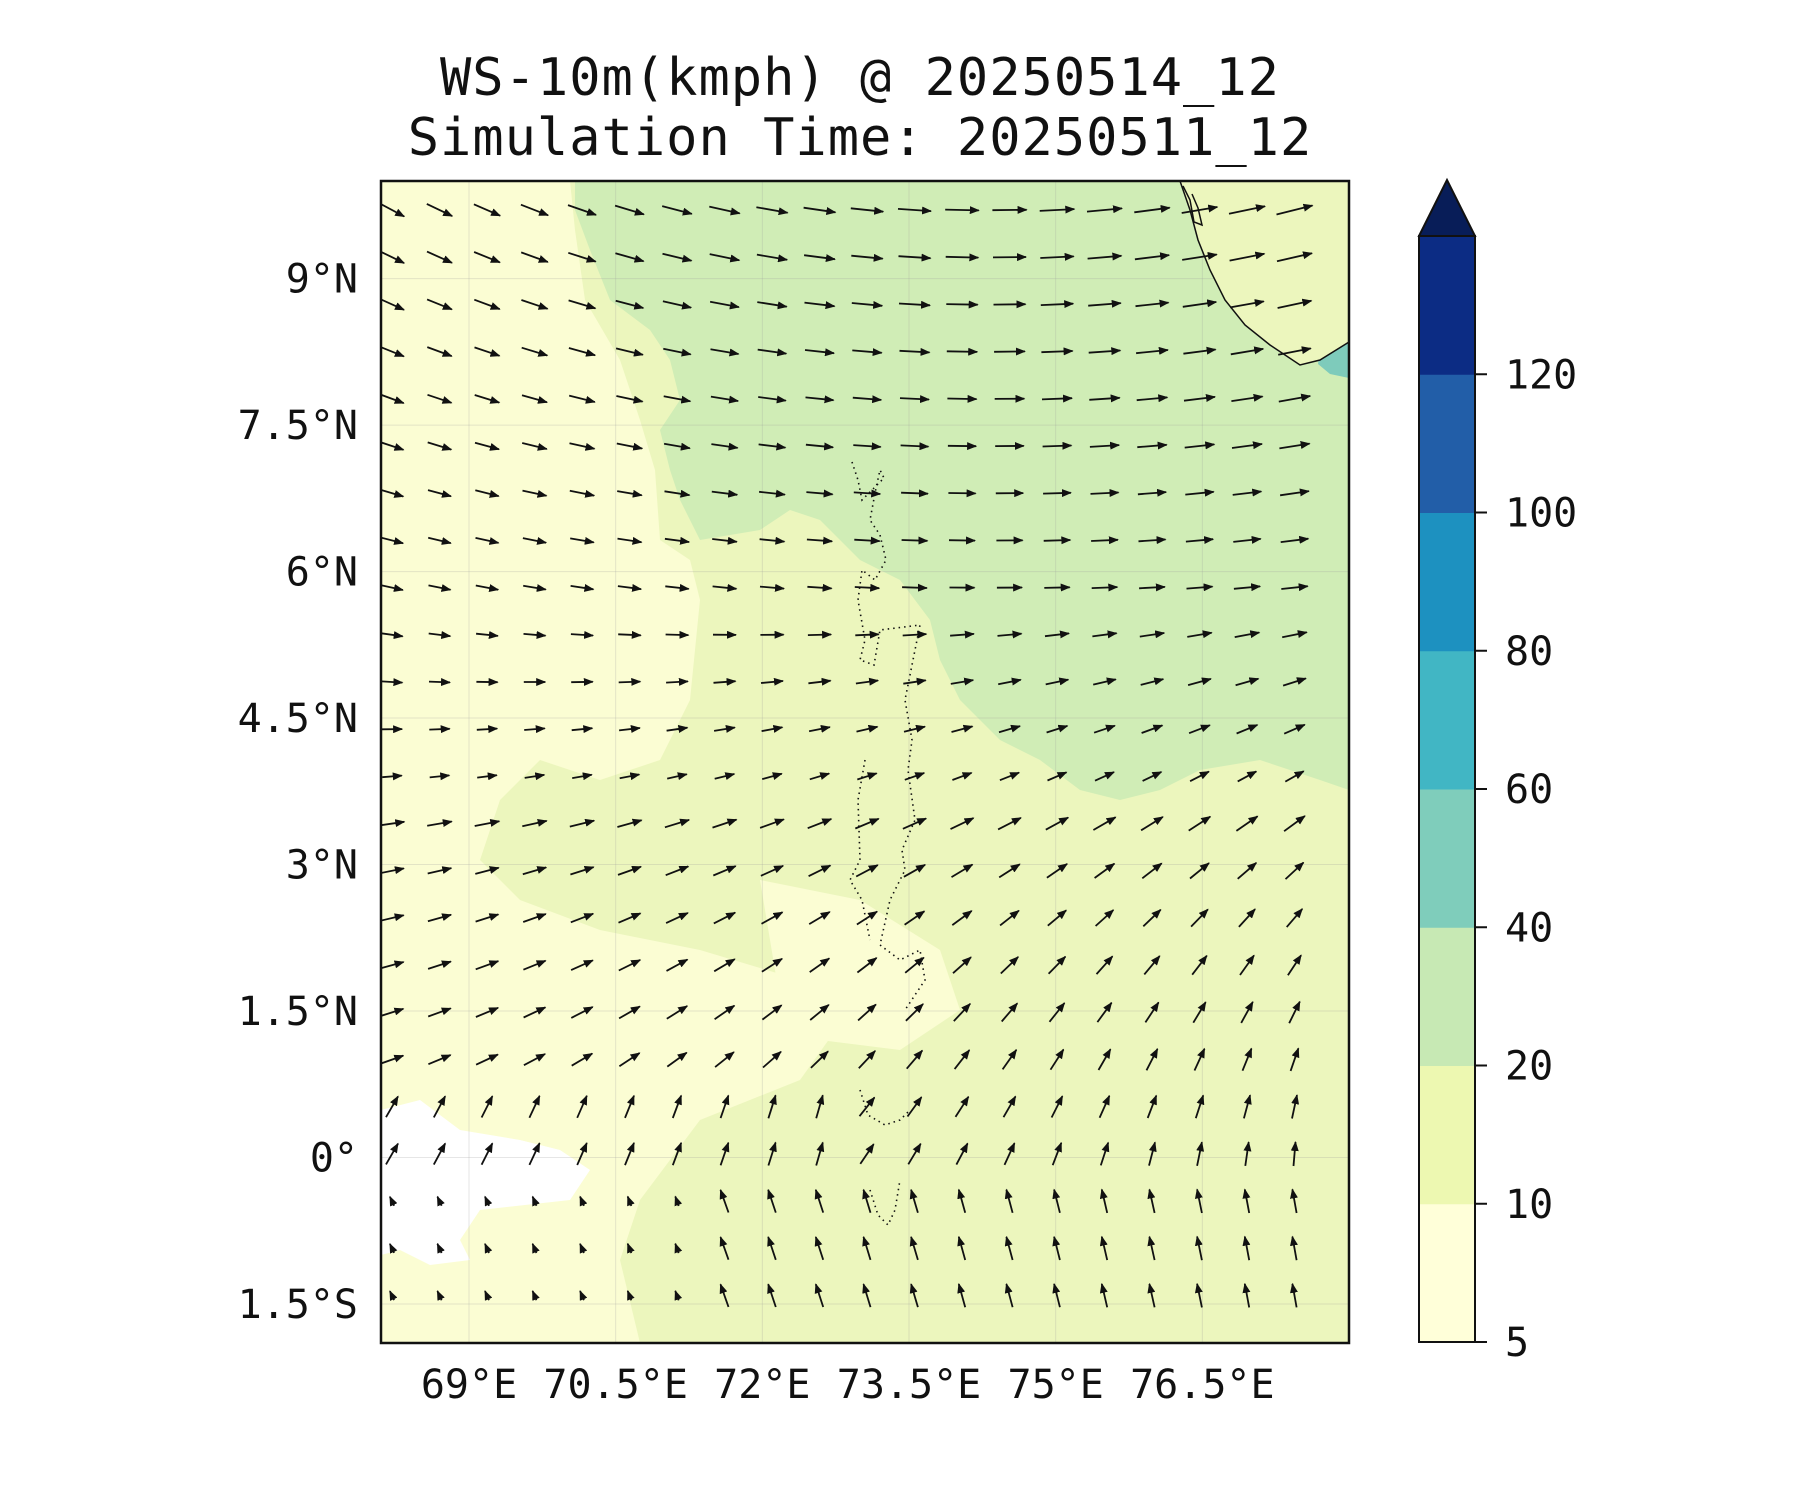 The width and height of the screenshot is (1800, 1500). What do you see at coordinates (860, 138) in the screenshot?
I see `map-title-line2: Simulation Time: 20250511_12` at bounding box center [860, 138].